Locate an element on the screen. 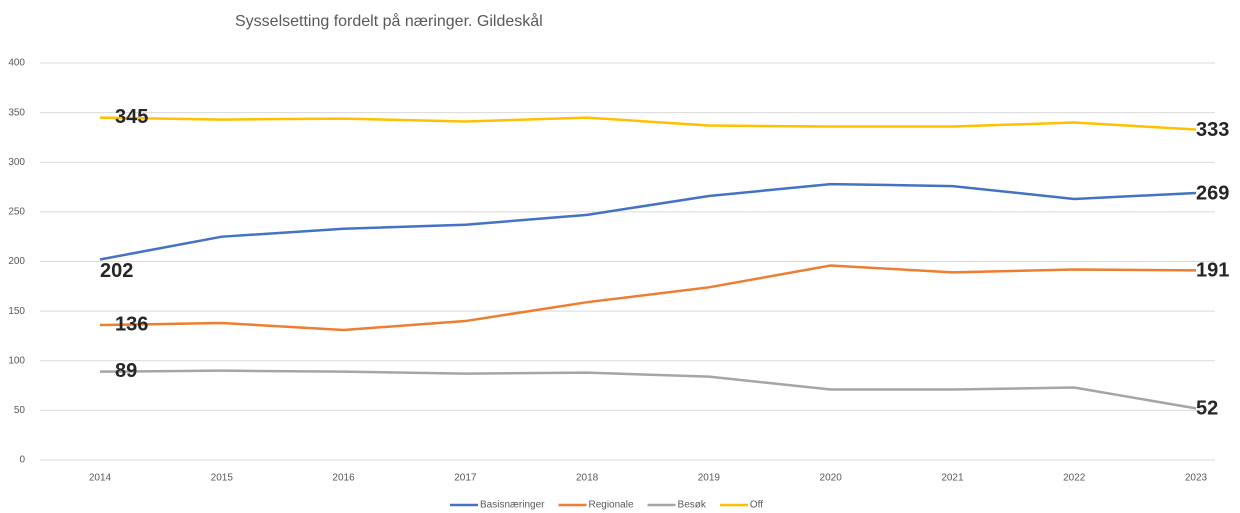  data-label: 191 is located at coordinates (1212, 271).